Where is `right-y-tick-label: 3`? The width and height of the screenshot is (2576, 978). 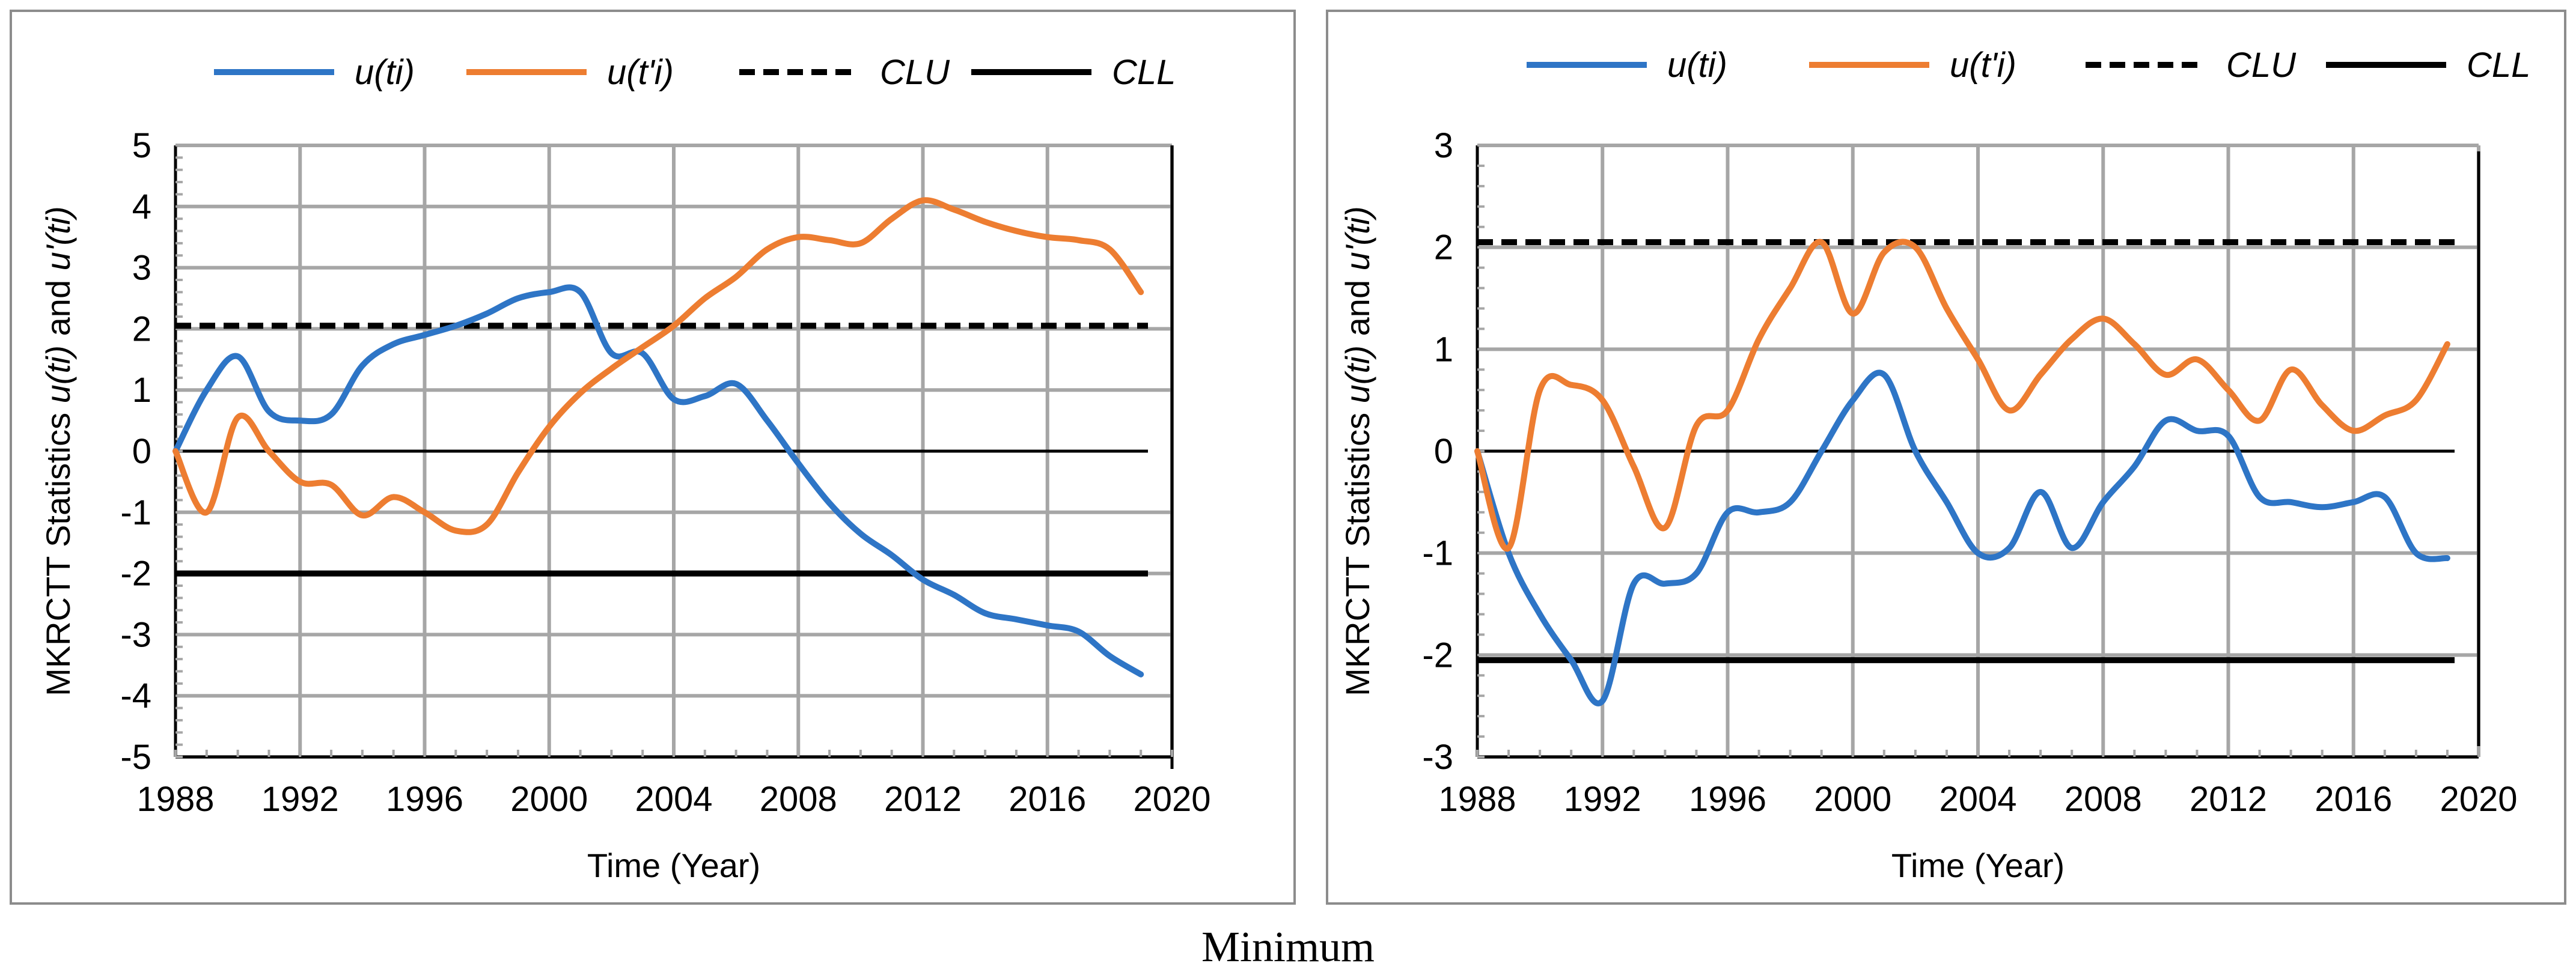
right-y-tick-label: 3 is located at coordinates (1443, 145).